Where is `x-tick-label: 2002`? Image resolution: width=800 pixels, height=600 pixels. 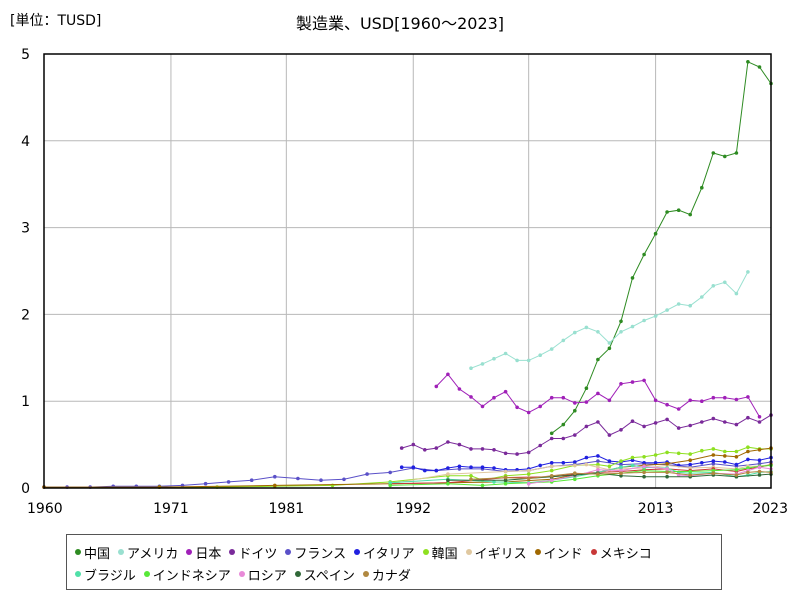 x-tick-label: 2002 is located at coordinates (529, 509).